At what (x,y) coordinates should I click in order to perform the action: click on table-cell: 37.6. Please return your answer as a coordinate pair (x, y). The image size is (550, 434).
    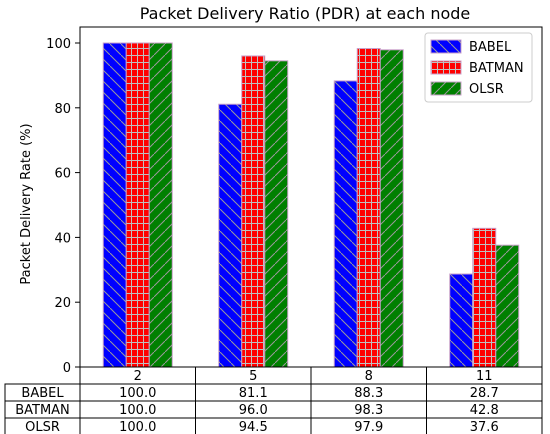
    Looking at the image, I should click on (484, 427).